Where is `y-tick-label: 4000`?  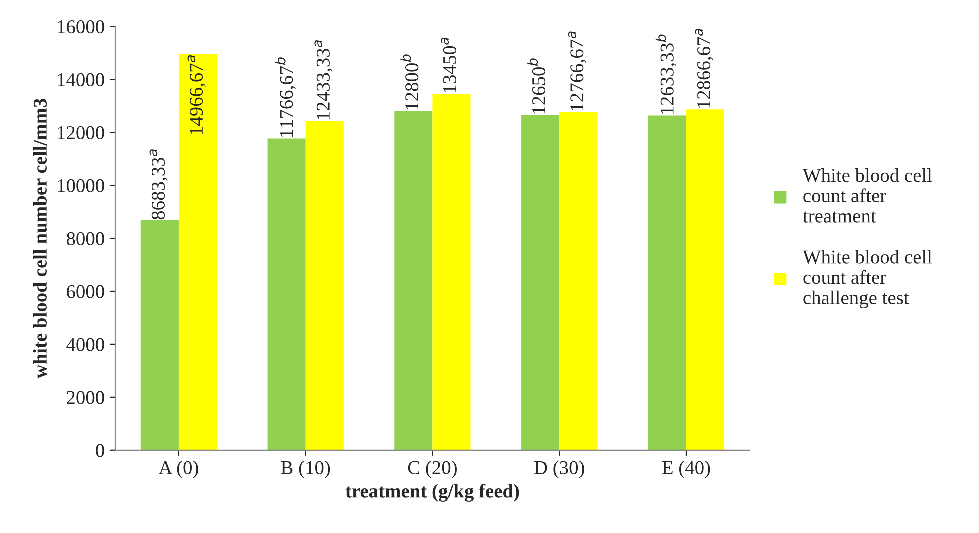
y-tick-label: 4000 is located at coordinates (85, 345).